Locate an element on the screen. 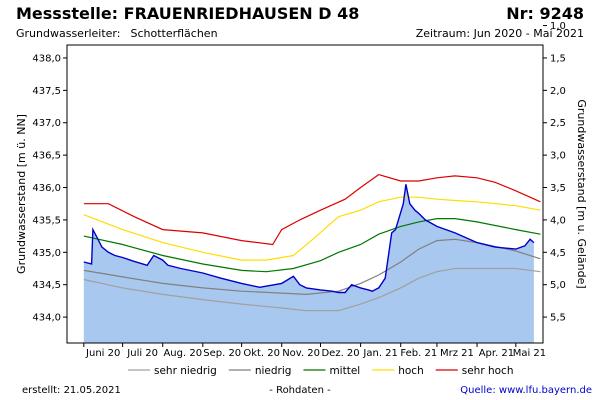  y2-tick-label: 5,5 is located at coordinates (558, 318).